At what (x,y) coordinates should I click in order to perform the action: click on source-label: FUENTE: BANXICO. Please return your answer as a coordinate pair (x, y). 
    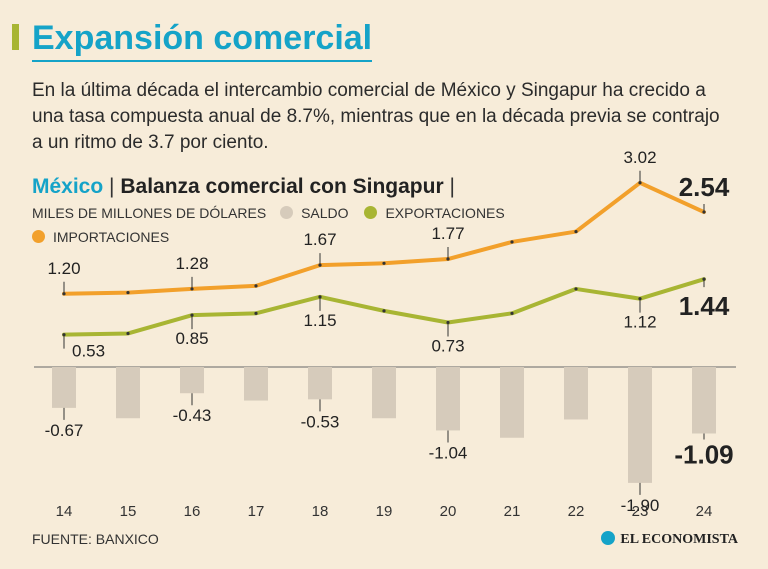
    Looking at the image, I should click on (95, 539).